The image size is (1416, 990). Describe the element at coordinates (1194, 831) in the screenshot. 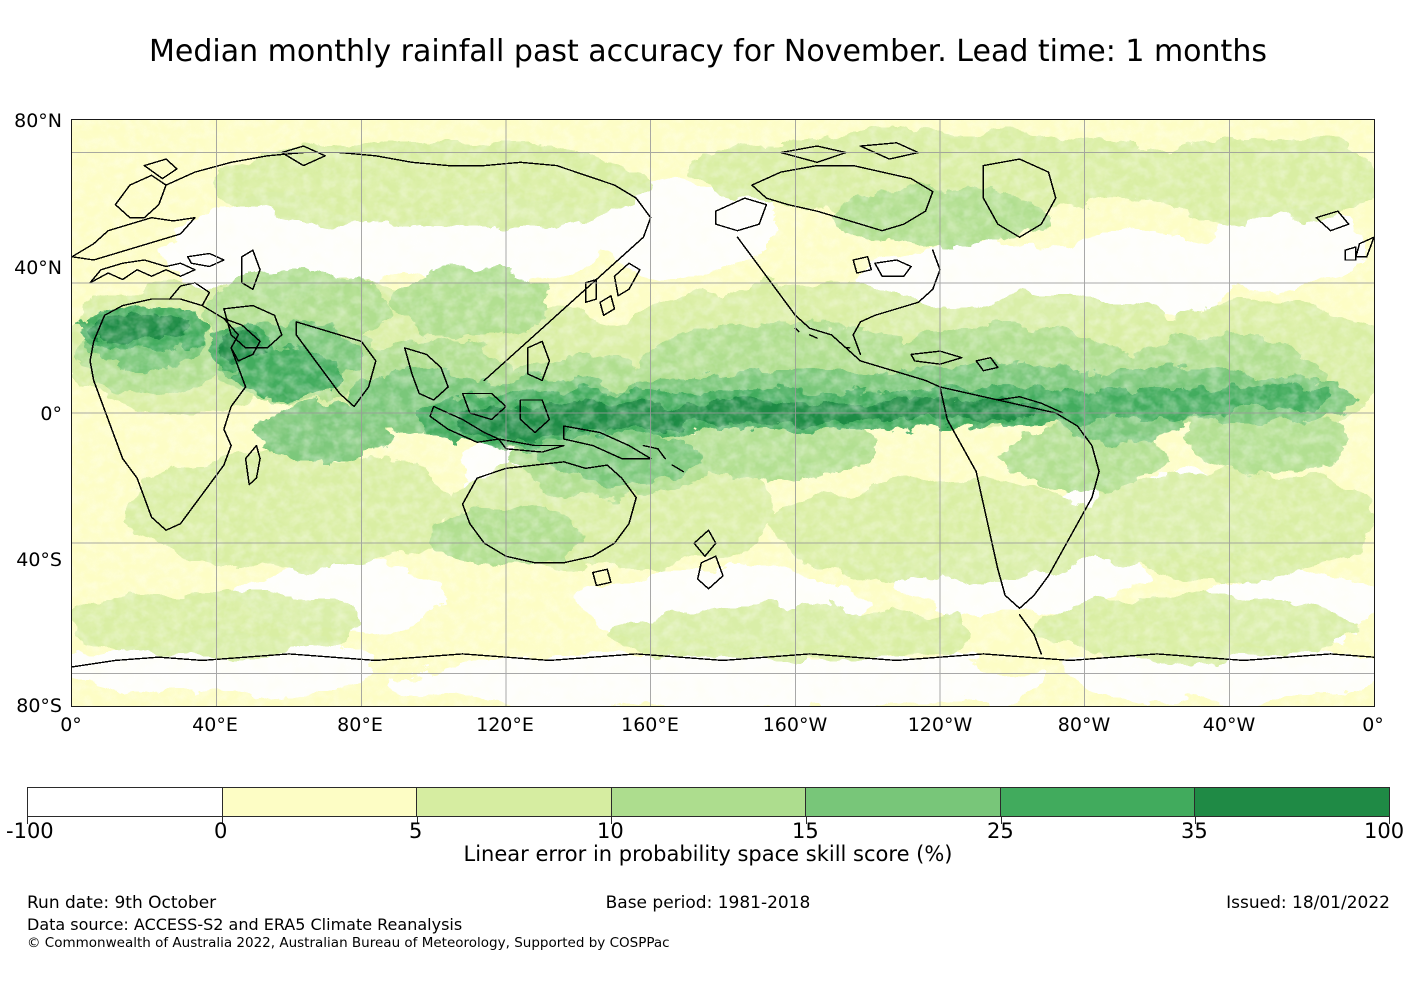

I see `colorbar-tick-label-35: 35` at that location.